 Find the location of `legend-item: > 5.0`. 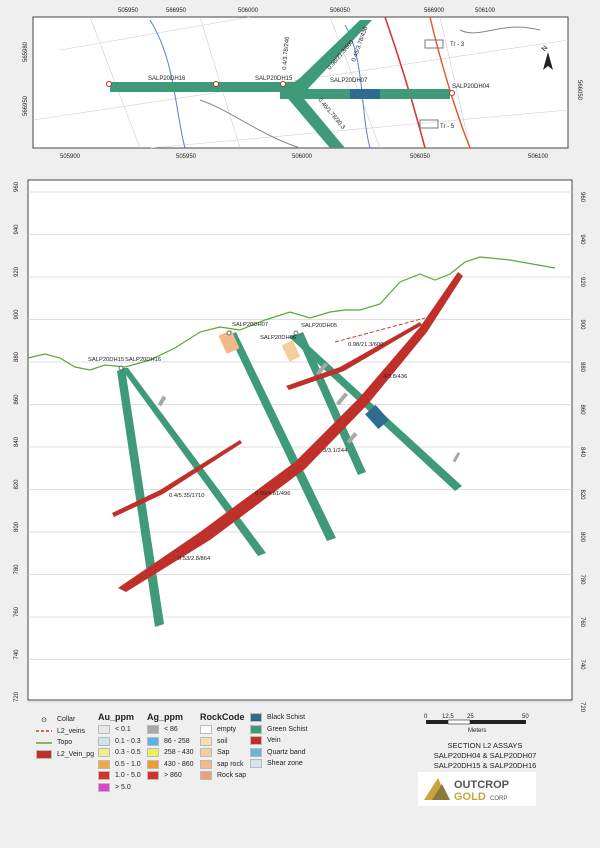

legend-item: > 5.0 is located at coordinates (119, 788).